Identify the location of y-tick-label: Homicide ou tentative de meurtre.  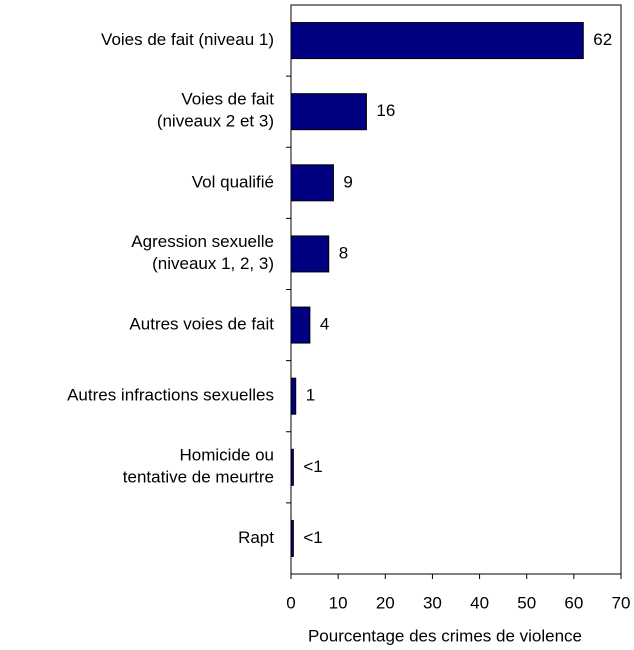
(198, 466).